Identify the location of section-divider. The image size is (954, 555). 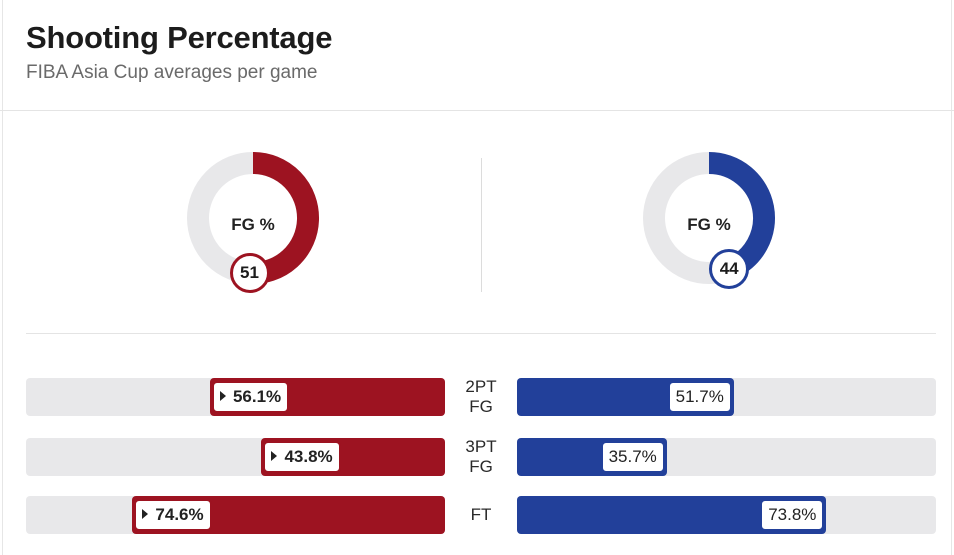
(481, 333).